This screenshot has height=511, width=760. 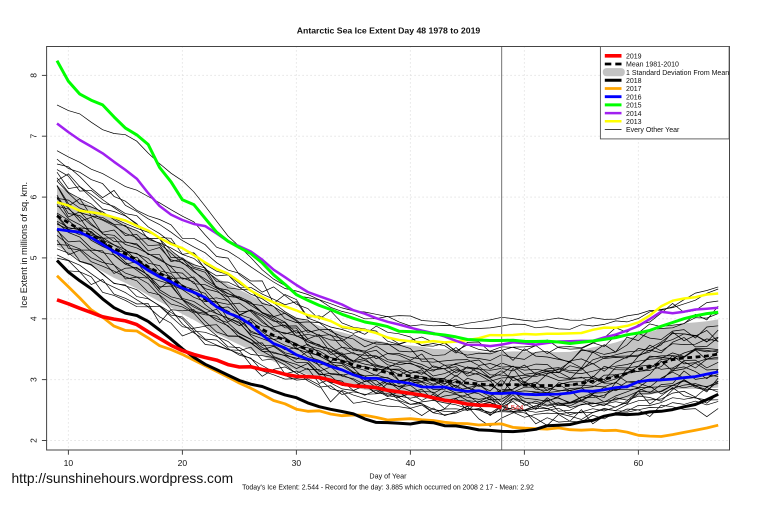 I want to click on svg-text:Ice Extent in millions of sq.: Ice Extent in millions of sq. km., so click(x=24, y=245).